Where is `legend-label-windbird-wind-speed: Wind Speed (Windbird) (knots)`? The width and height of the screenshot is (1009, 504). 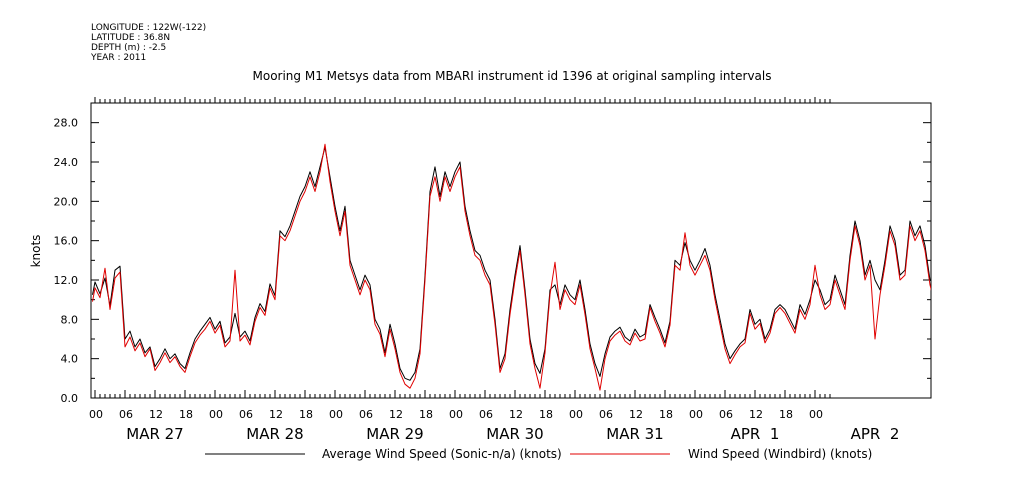 legend-label-windbird-wind-speed: Wind Speed (Windbird) (knots) is located at coordinates (780, 454).